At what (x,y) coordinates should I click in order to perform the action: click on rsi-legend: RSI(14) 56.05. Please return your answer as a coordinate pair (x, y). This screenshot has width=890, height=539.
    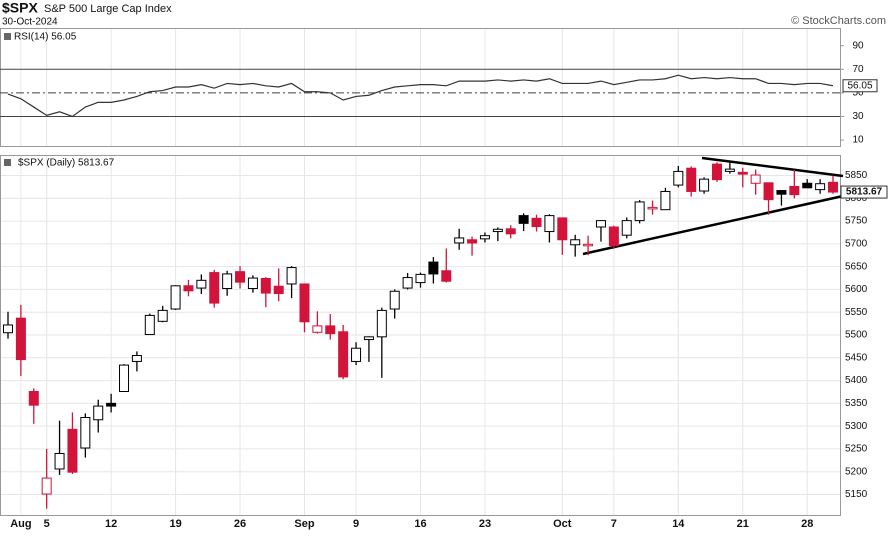
    Looking at the image, I should click on (45, 37).